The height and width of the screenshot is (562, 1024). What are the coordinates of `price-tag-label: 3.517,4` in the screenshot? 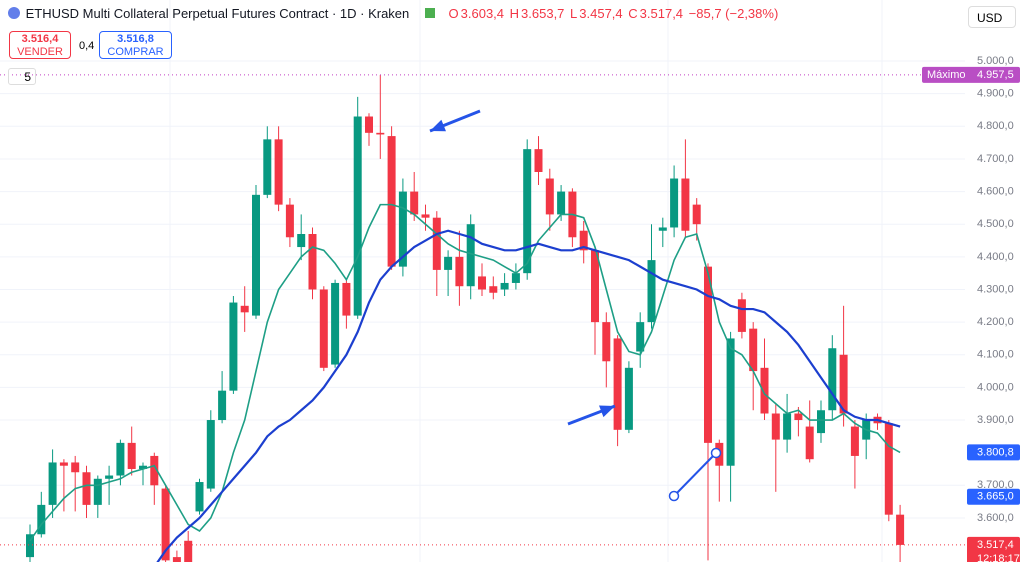 It's located at (995, 545).